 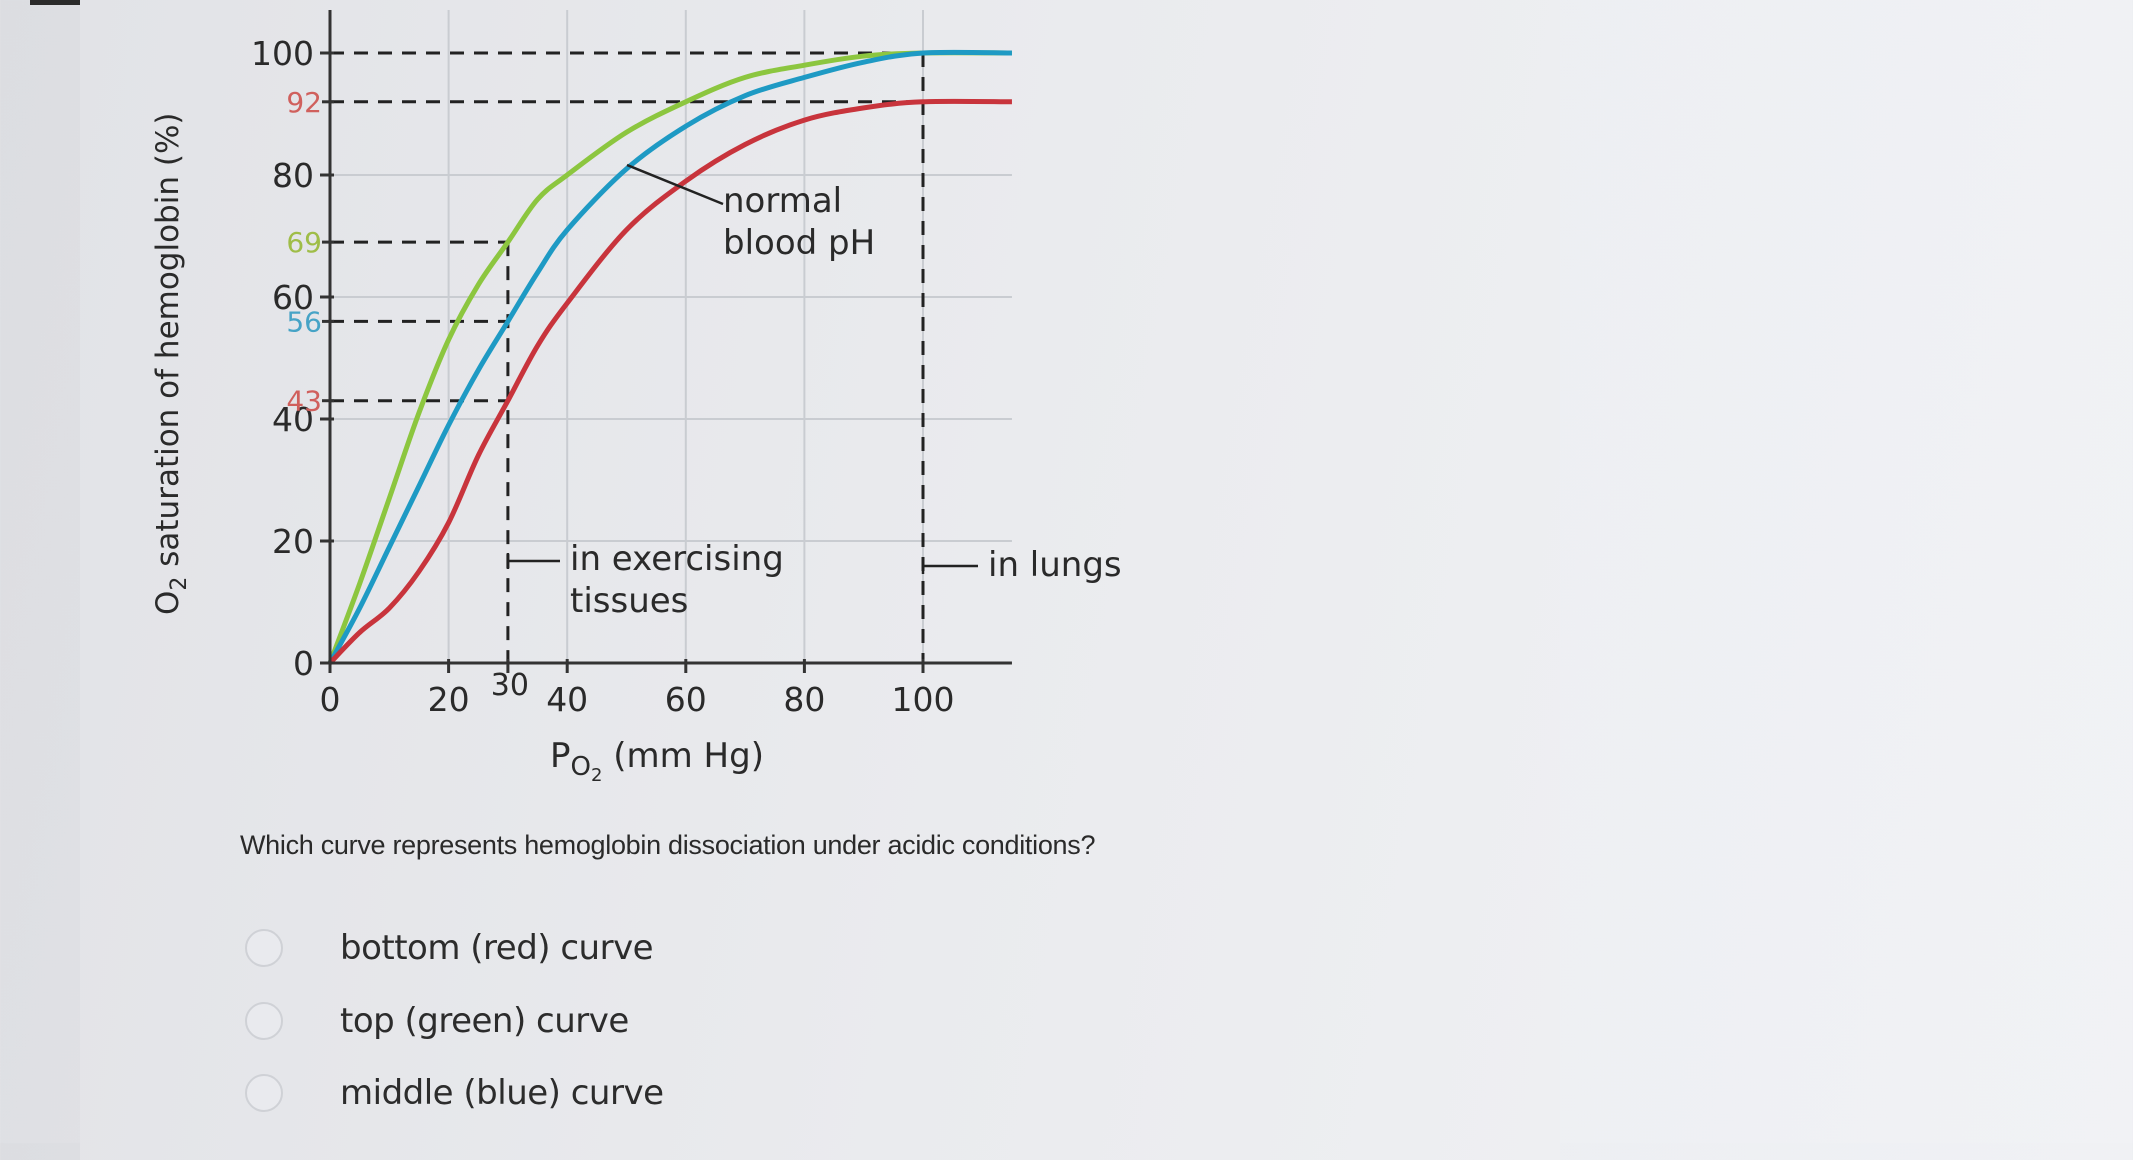 What do you see at coordinates (782, 201) in the screenshot?
I see `normal-ph-label-line1: normal` at bounding box center [782, 201].